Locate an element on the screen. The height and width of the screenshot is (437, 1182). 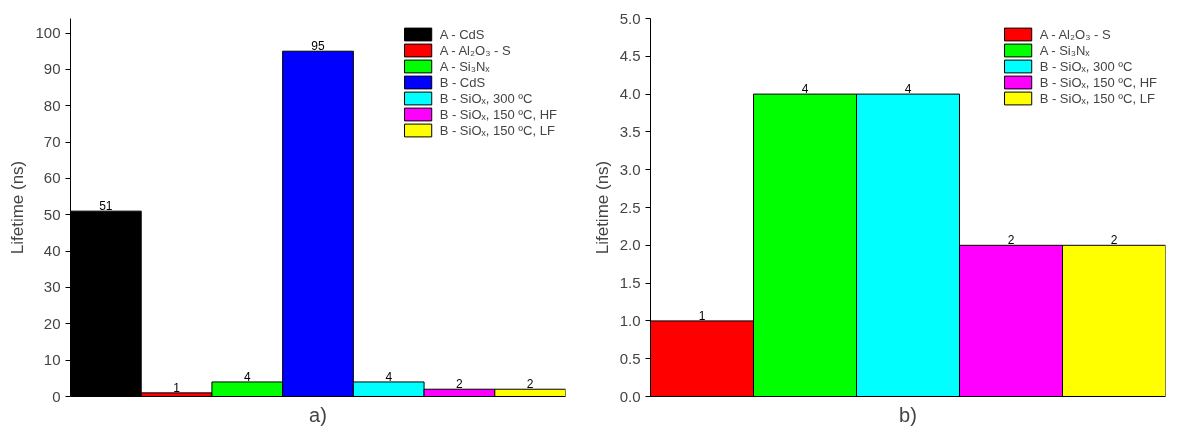
y-tick-label: 0.0 is located at coordinates (630, 396).